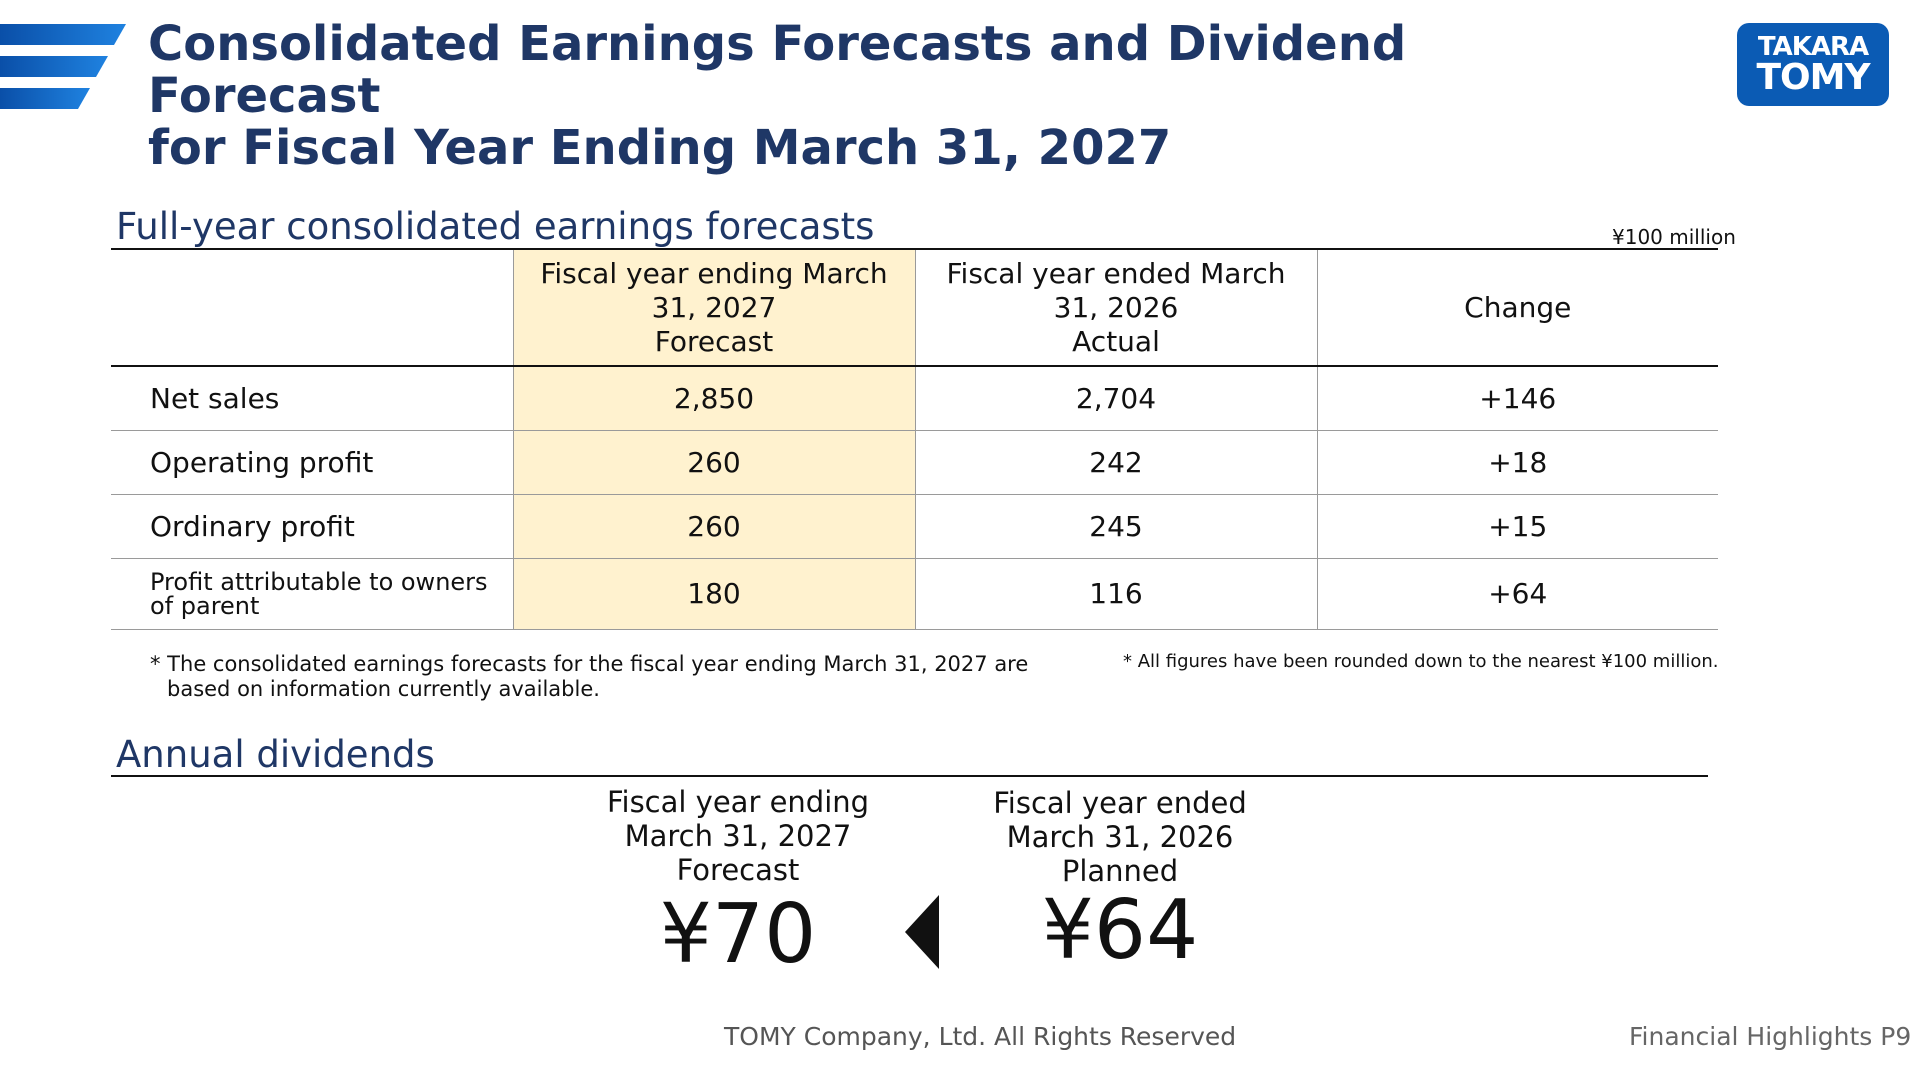  What do you see at coordinates (1115, 526) in the screenshot?
I see `actual-value: 245` at bounding box center [1115, 526].